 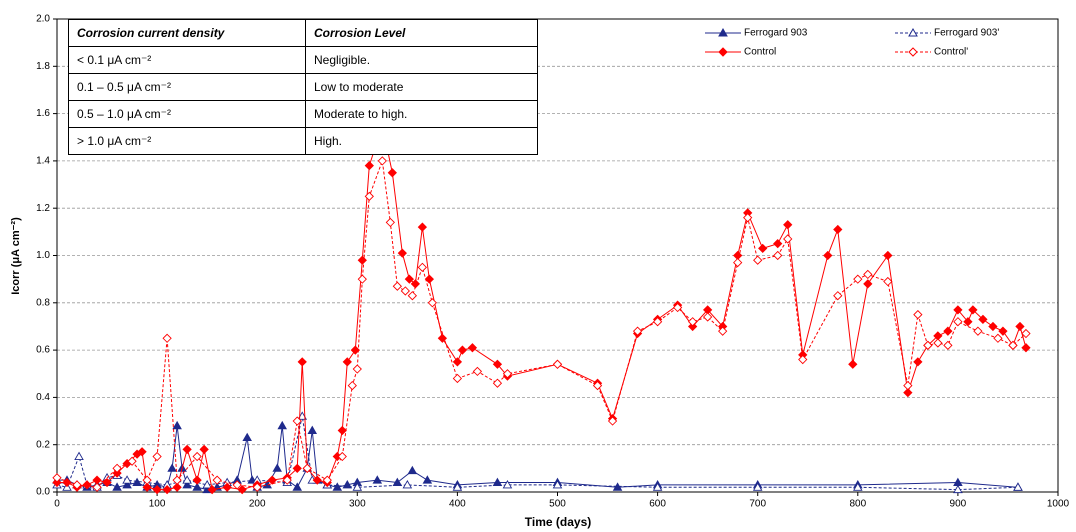 What do you see at coordinates (187, 141) in the screenshot?
I see `table-cell: > 1.0 μA cm⁻²` at bounding box center [187, 141].